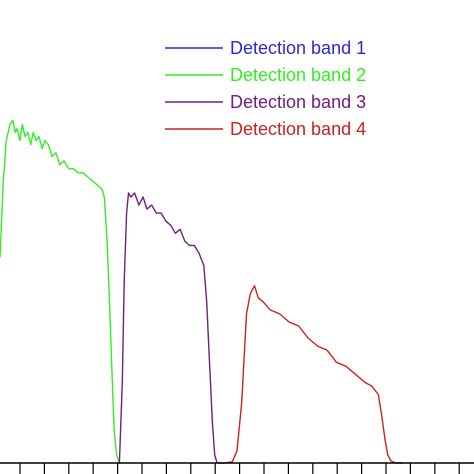  I want to click on x-axis, so click(237, 468).